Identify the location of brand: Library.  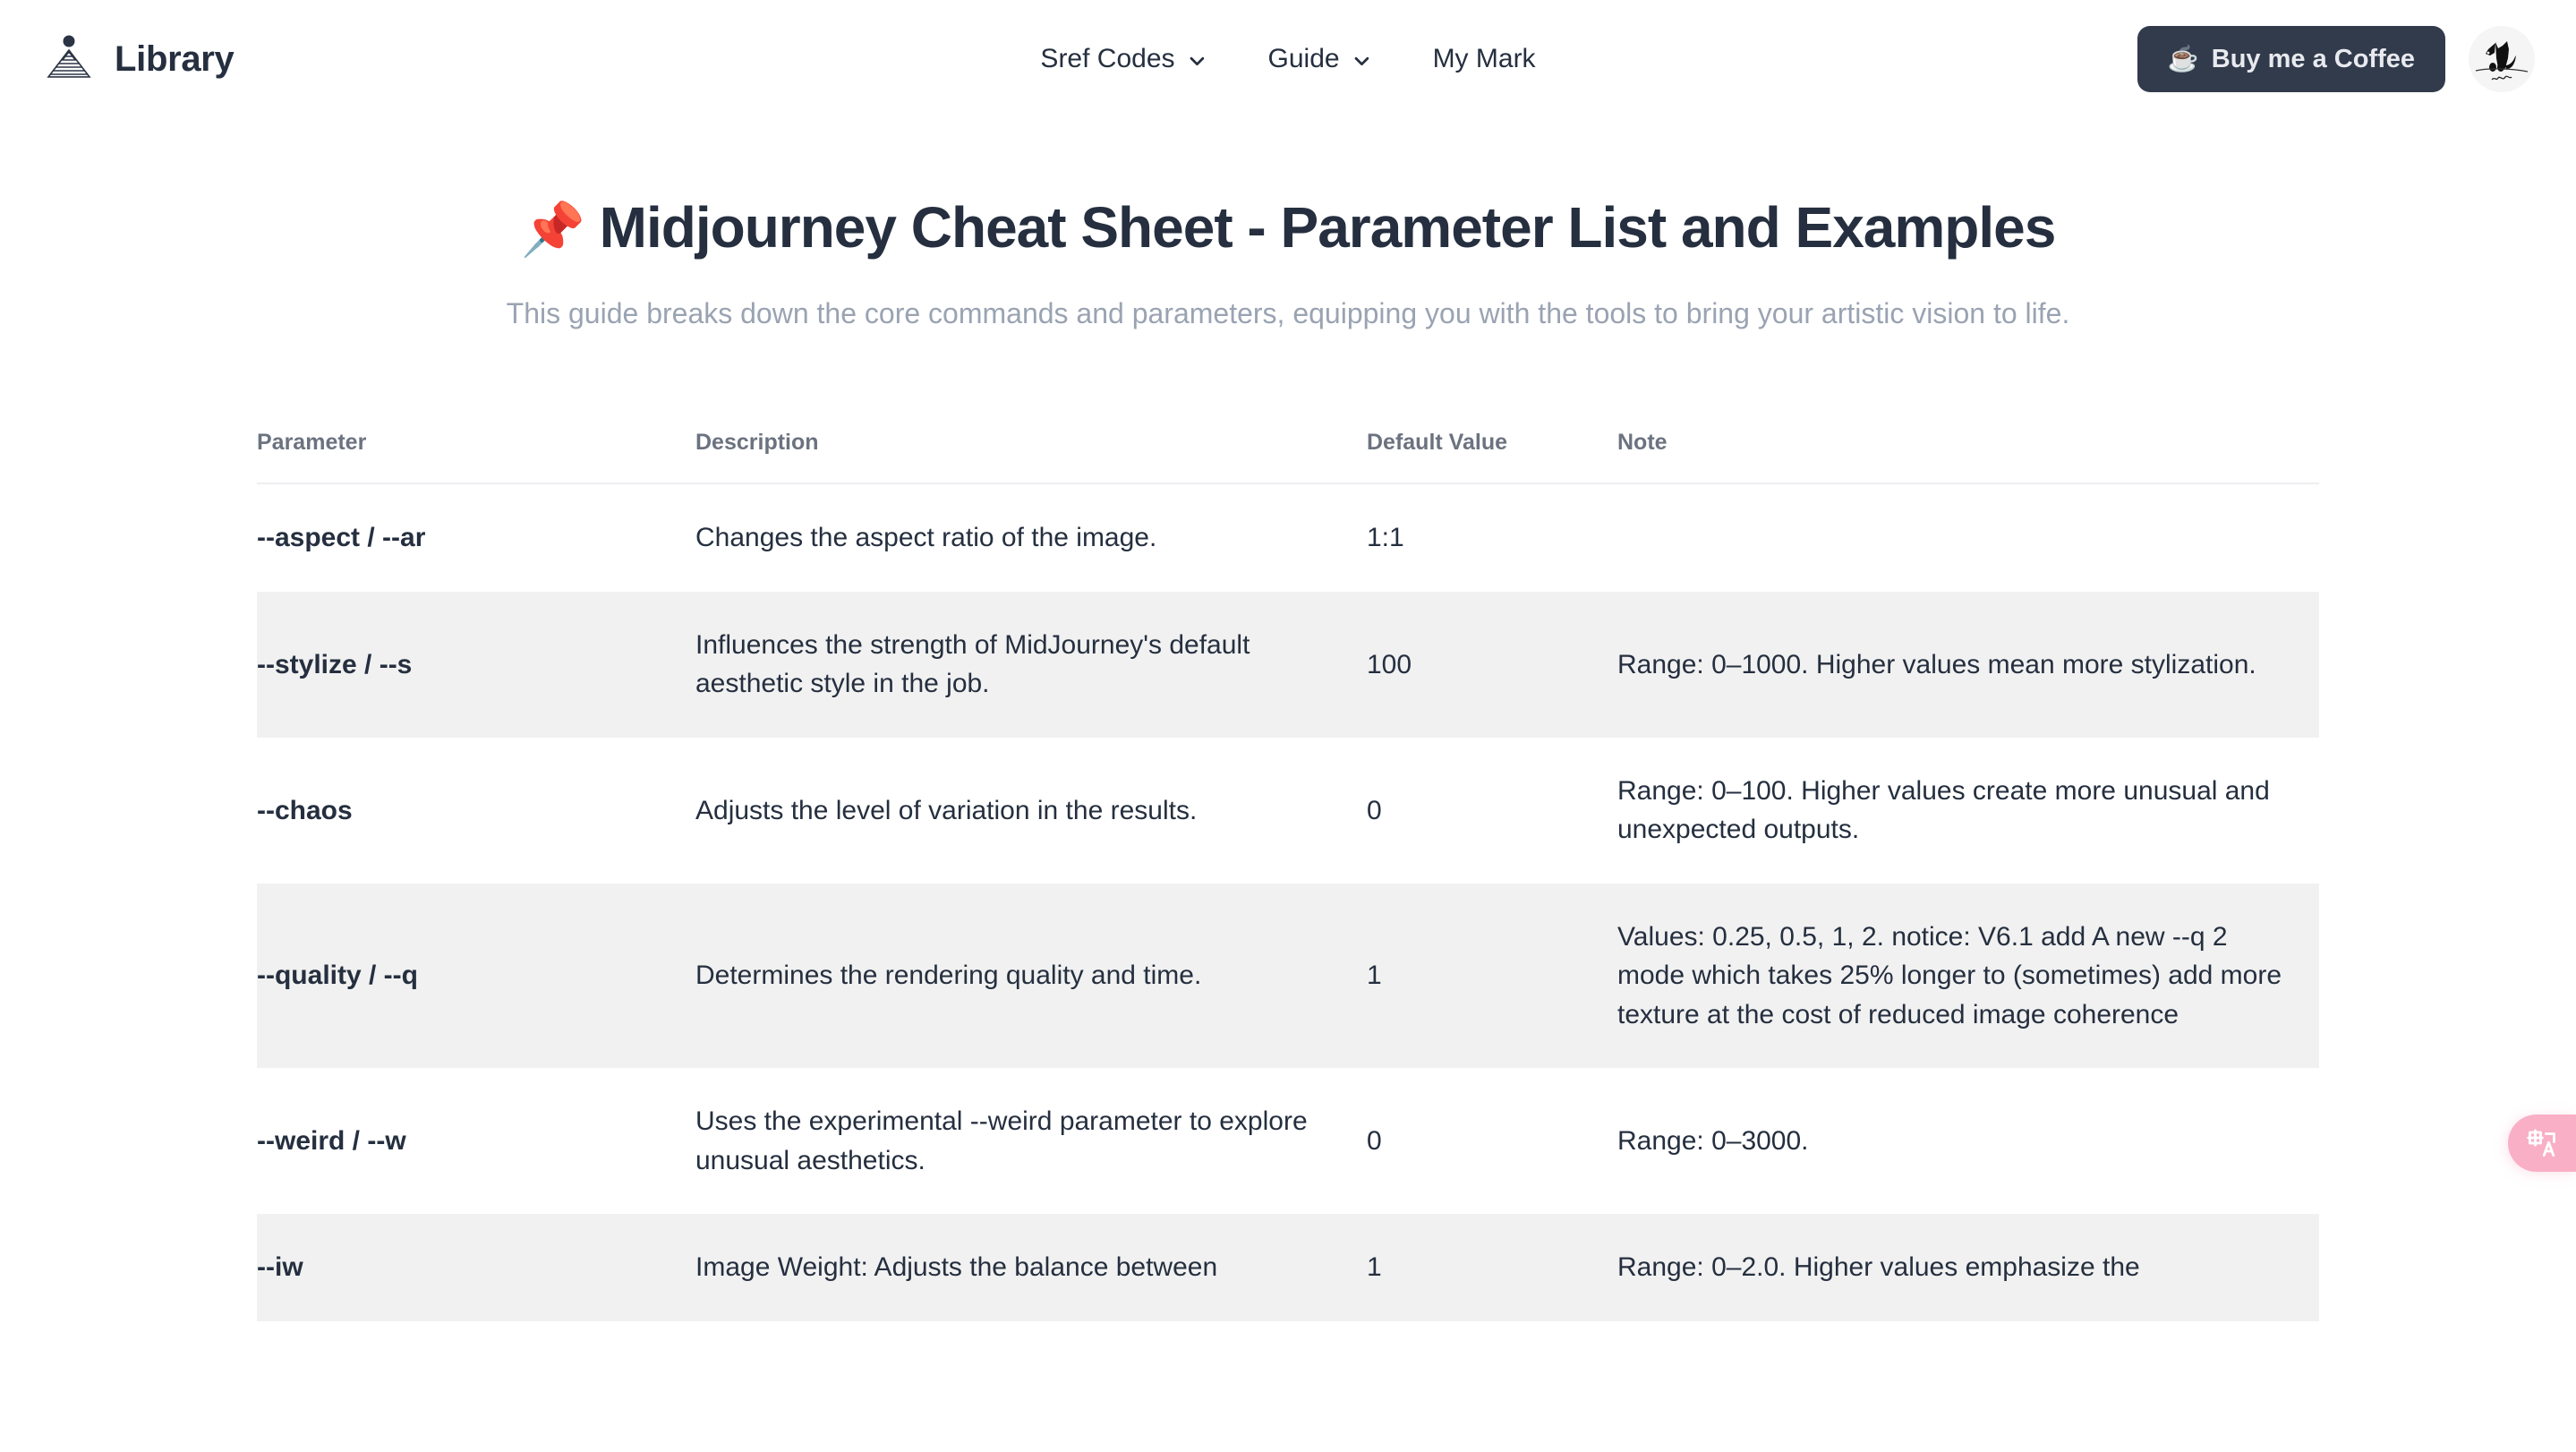
(138, 59).